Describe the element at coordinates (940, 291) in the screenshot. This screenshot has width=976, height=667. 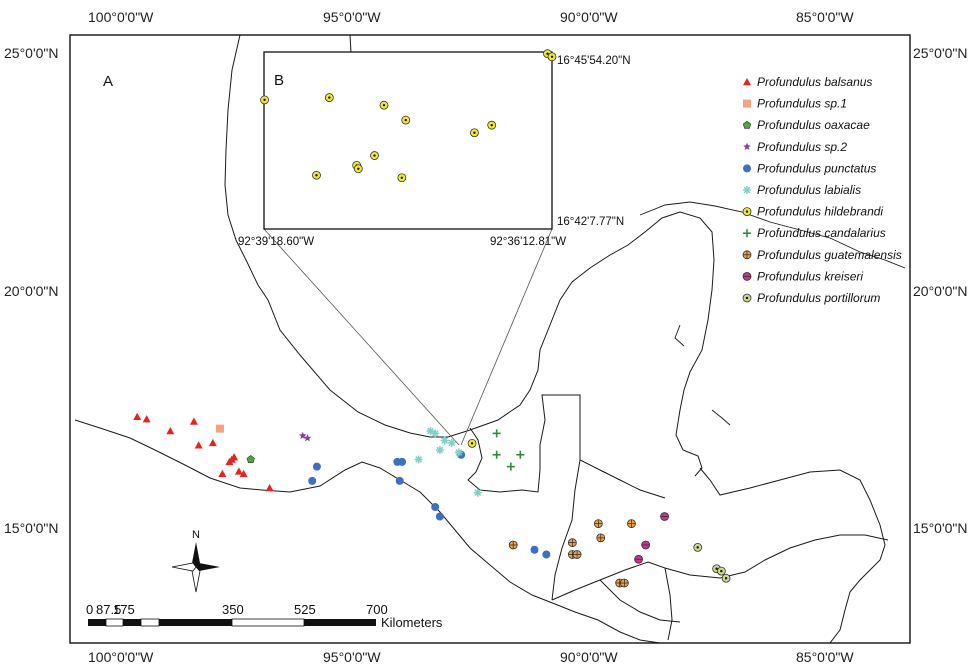
I see `lat-tick-right-1: 20°0'0"N` at that location.